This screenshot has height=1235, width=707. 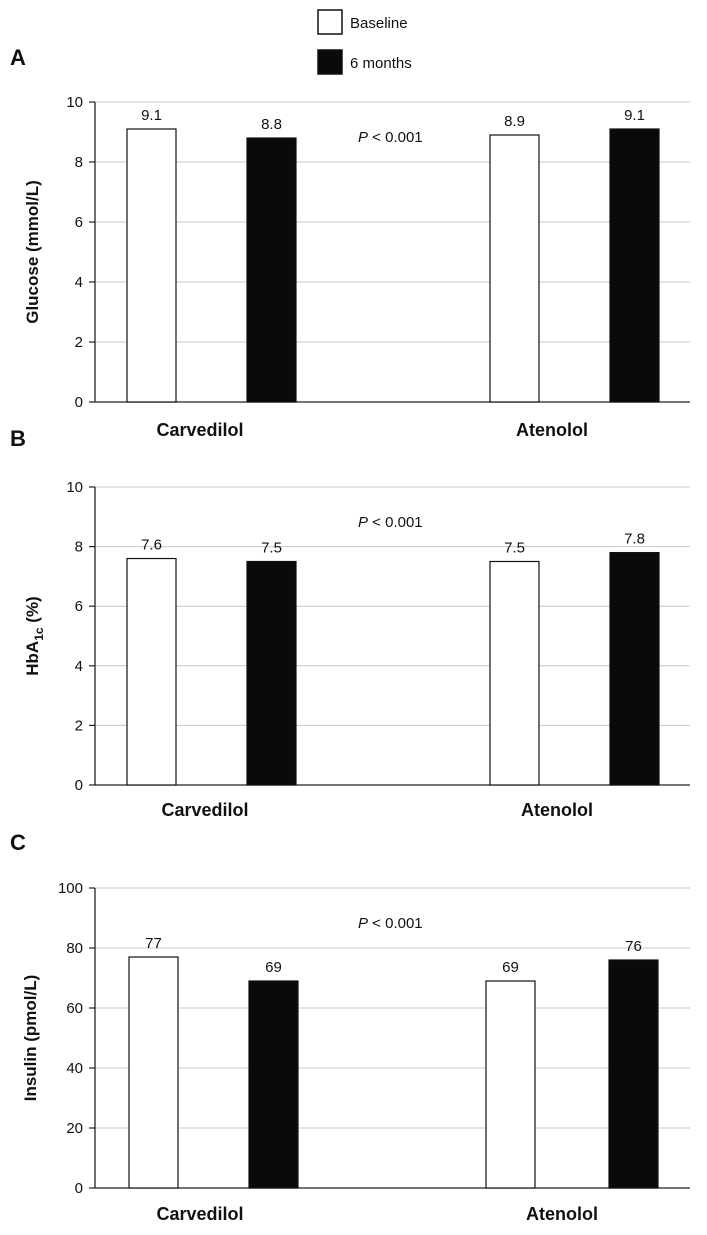 I want to click on value-label-atenolol-baseline: 7.5, so click(x=514, y=548).